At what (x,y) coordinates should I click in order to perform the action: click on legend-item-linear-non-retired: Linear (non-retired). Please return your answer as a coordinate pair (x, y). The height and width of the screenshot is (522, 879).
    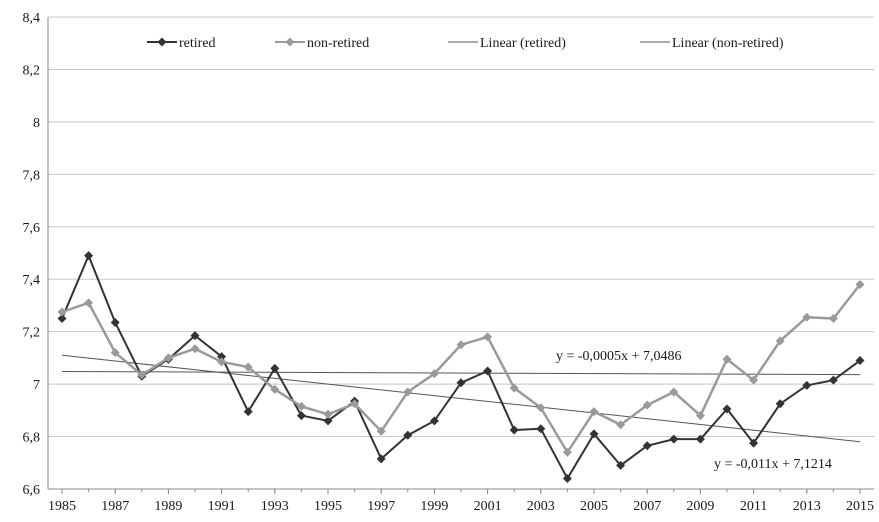
    Looking at the image, I should click on (712, 43).